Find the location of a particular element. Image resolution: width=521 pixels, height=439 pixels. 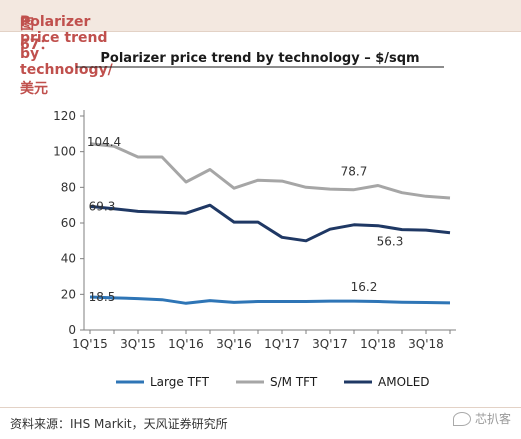

footer-divider is located at coordinates (260, 407).